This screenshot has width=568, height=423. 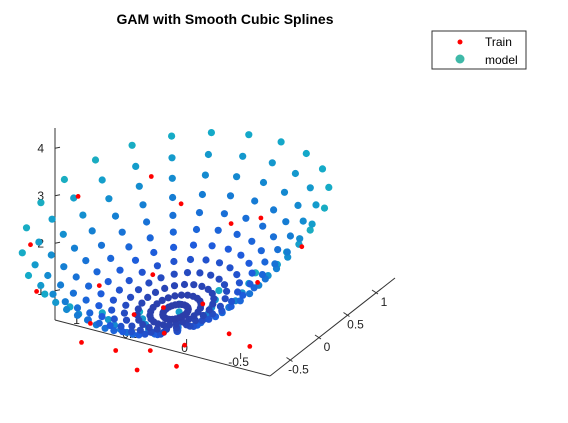 What do you see at coordinates (327, 347) in the screenshot?
I see `y-tick-label: 0` at bounding box center [327, 347].